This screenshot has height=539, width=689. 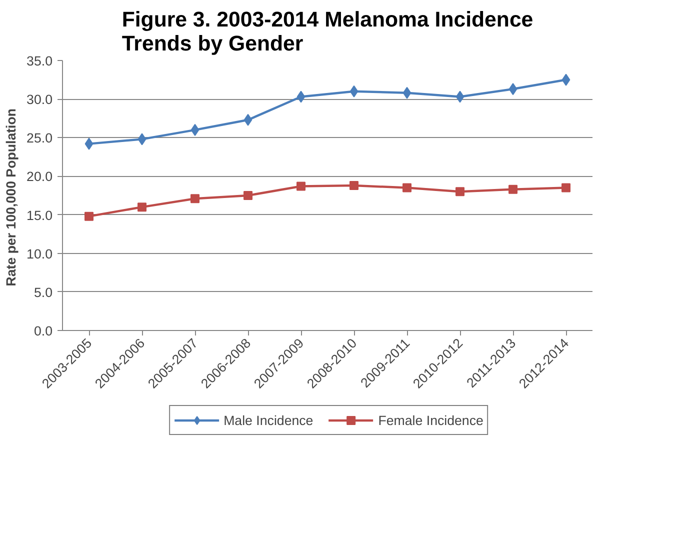 What do you see at coordinates (43, 292) in the screenshot?
I see `y-tick-label: 5.0` at bounding box center [43, 292].